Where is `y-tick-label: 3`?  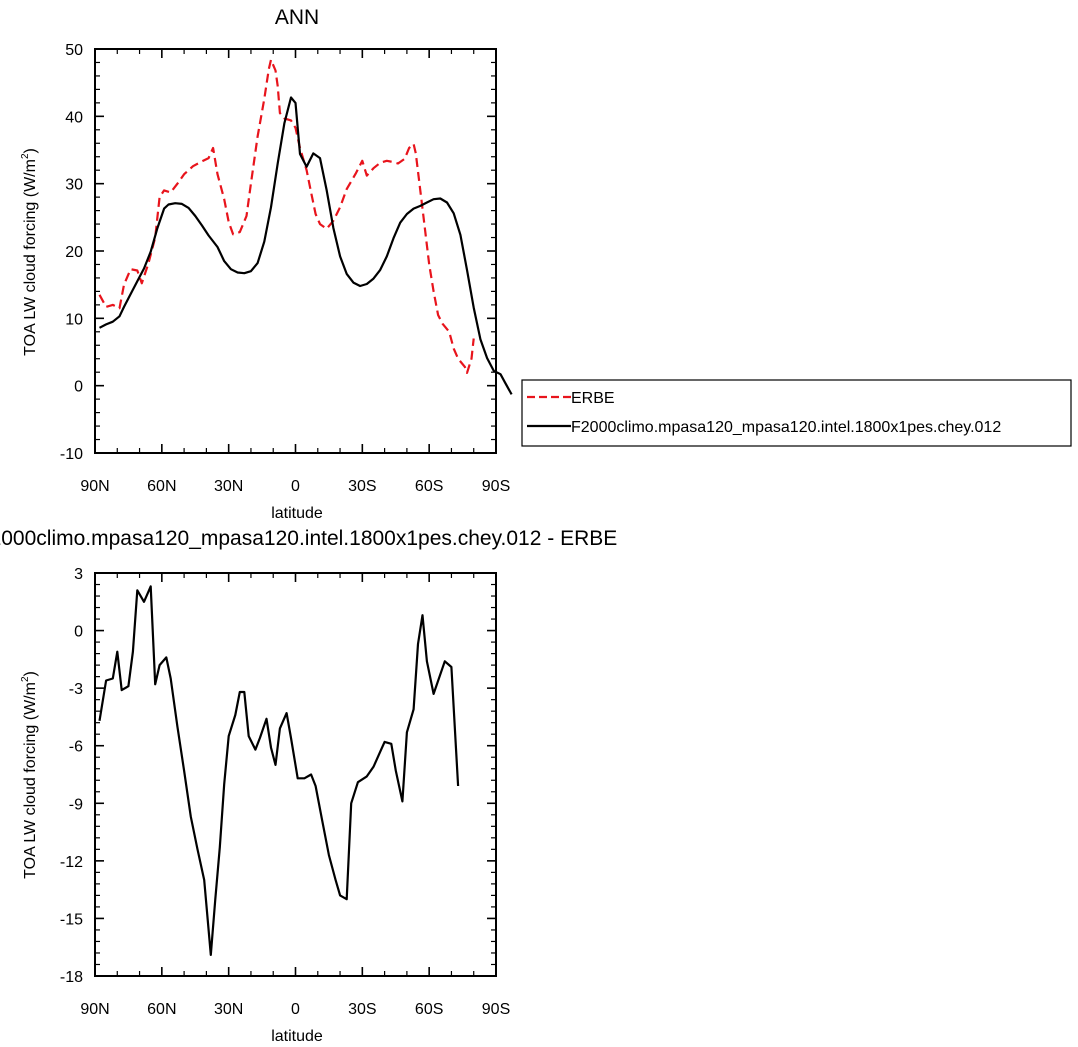 y-tick-label: 3 is located at coordinates (78, 574).